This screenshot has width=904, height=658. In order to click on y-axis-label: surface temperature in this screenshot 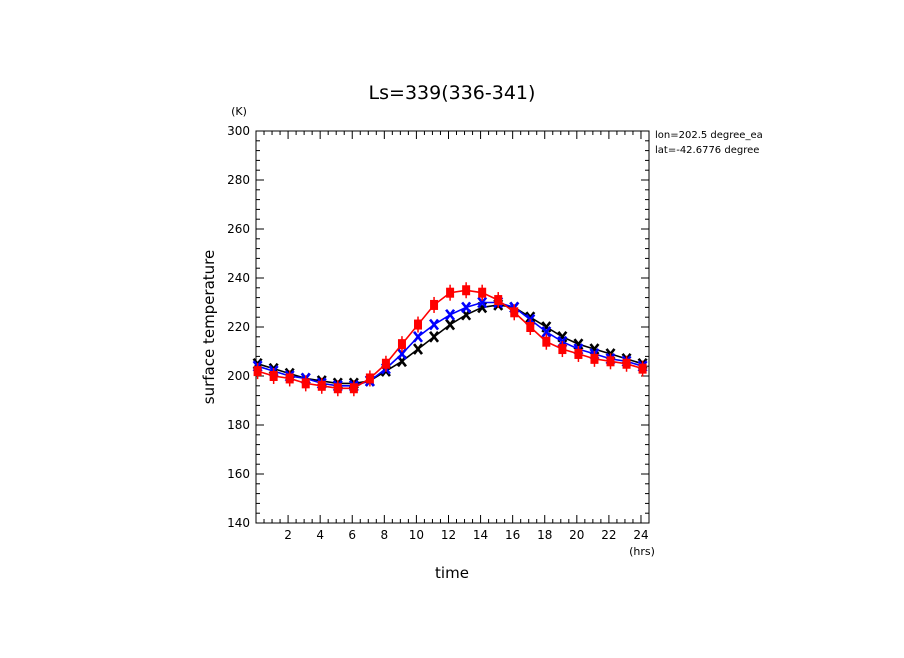, I will do `click(209, 327)`.